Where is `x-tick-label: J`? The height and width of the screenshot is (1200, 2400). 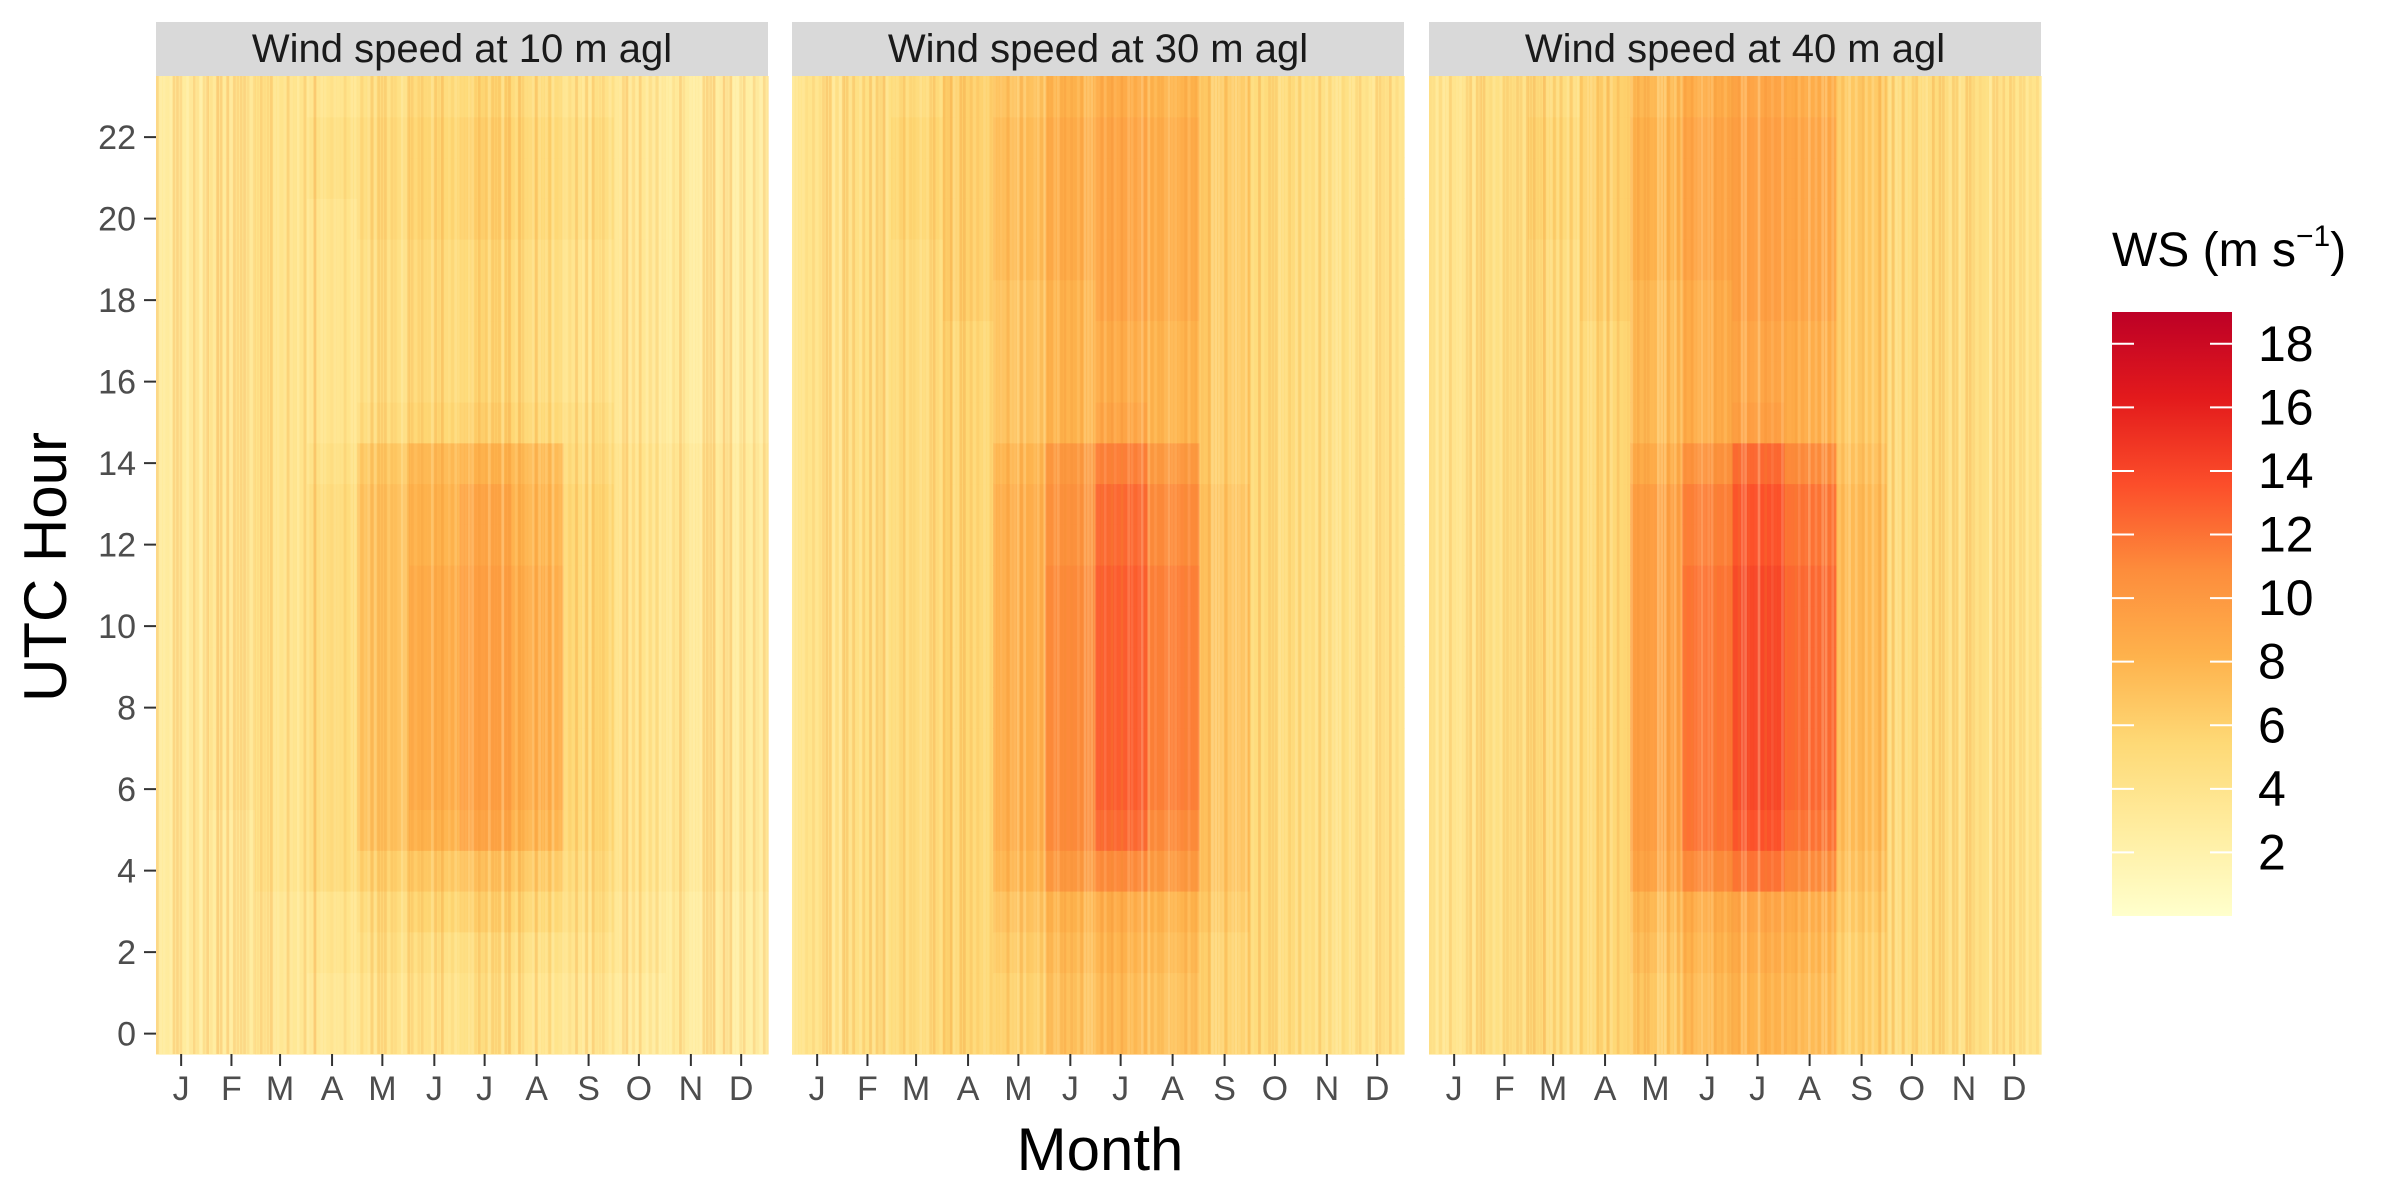
x-tick-label: J is located at coordinates (1707, 1089).